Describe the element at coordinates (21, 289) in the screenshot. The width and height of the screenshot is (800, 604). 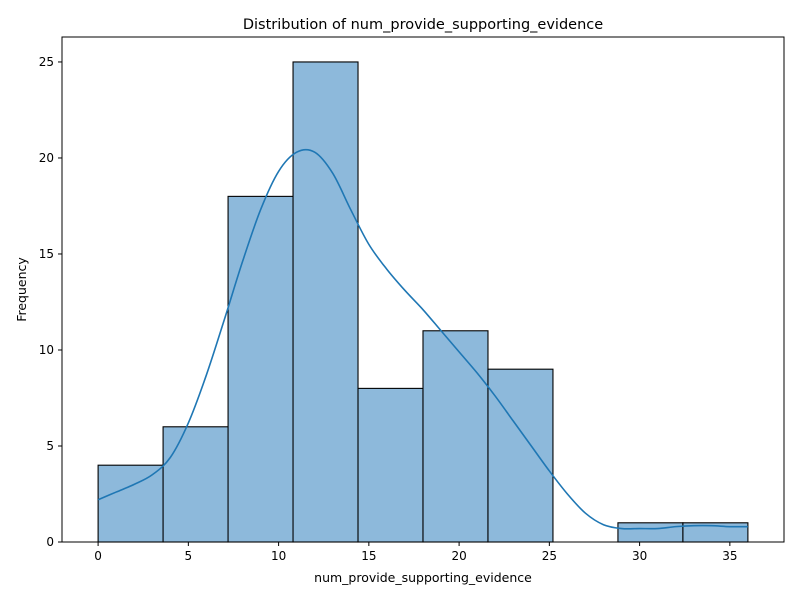
I see `y-axis-label: Frequency` at that location.